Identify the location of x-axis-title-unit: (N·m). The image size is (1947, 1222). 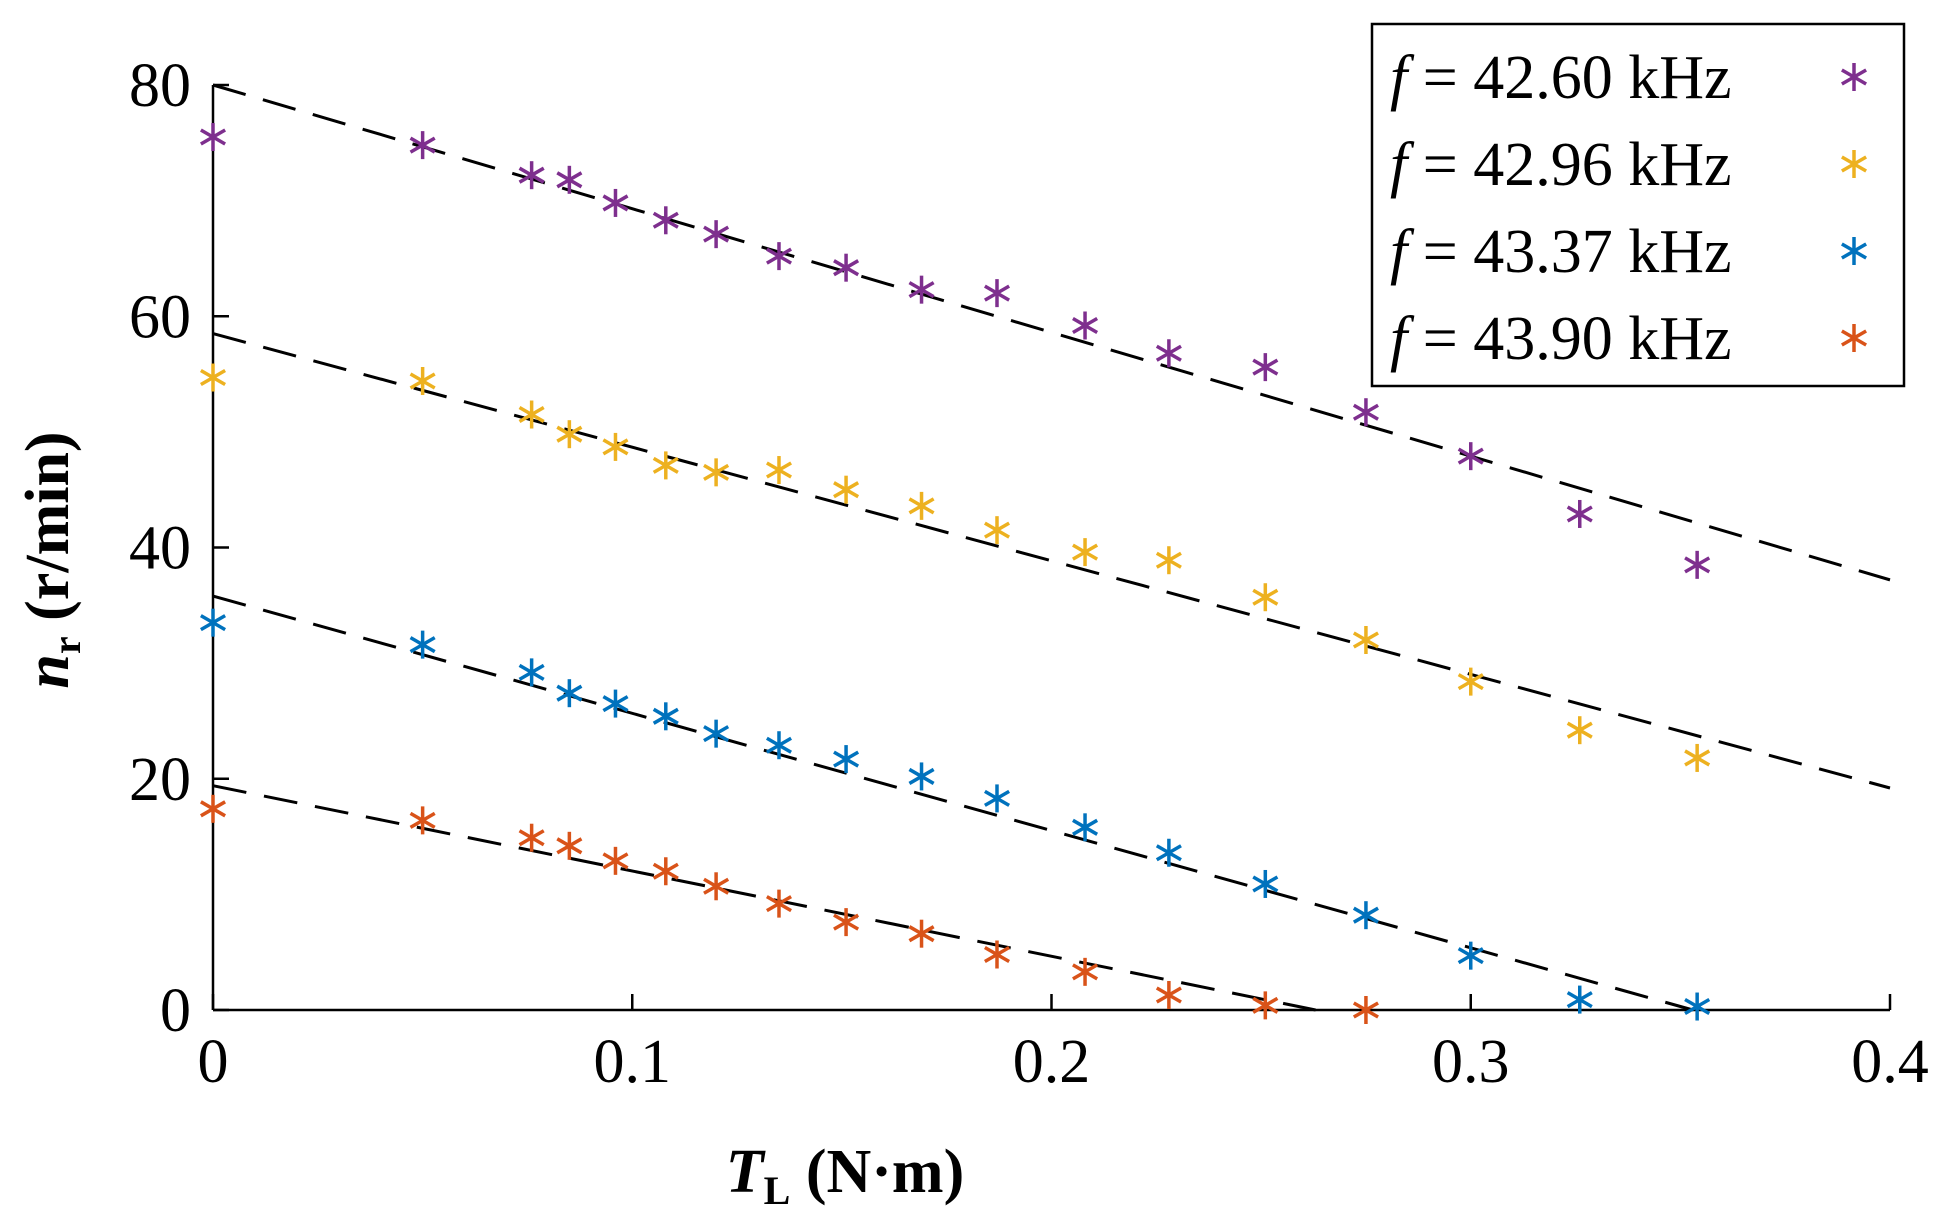
(877, 1172).